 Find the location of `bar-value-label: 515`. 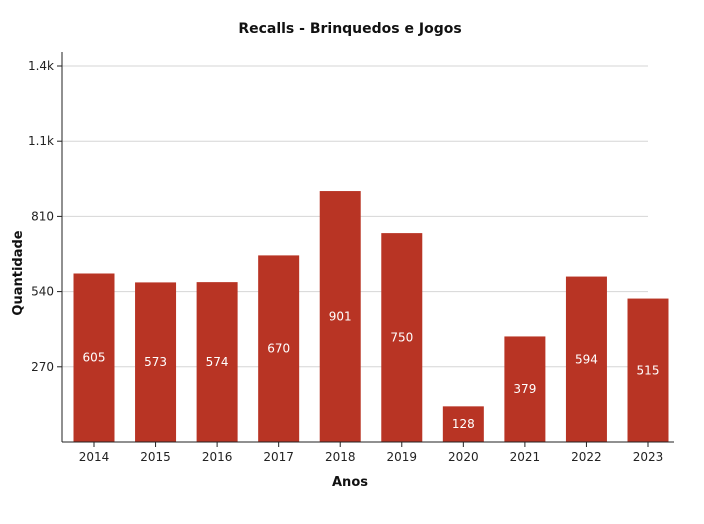

bar-value-label: 515 is located at coordinates (648, 370).